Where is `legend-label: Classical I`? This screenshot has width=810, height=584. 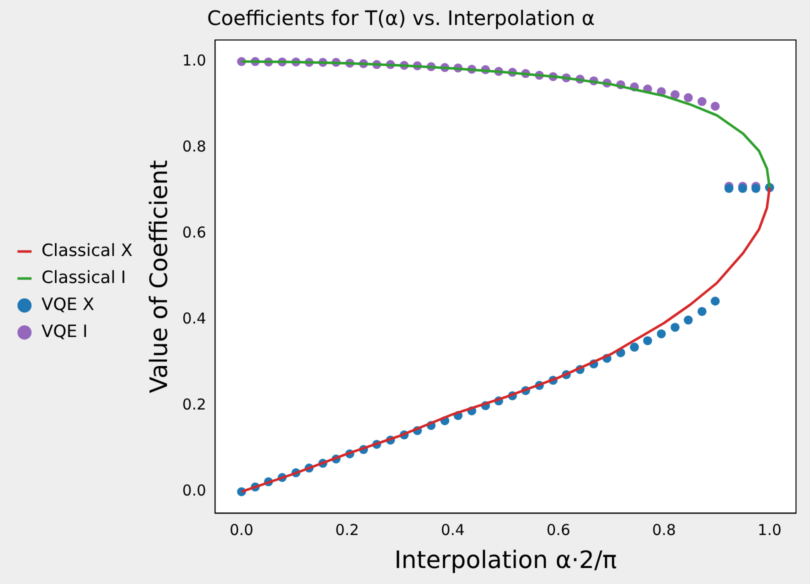
legend-label: Classical I is located at coordinates (84, 278).